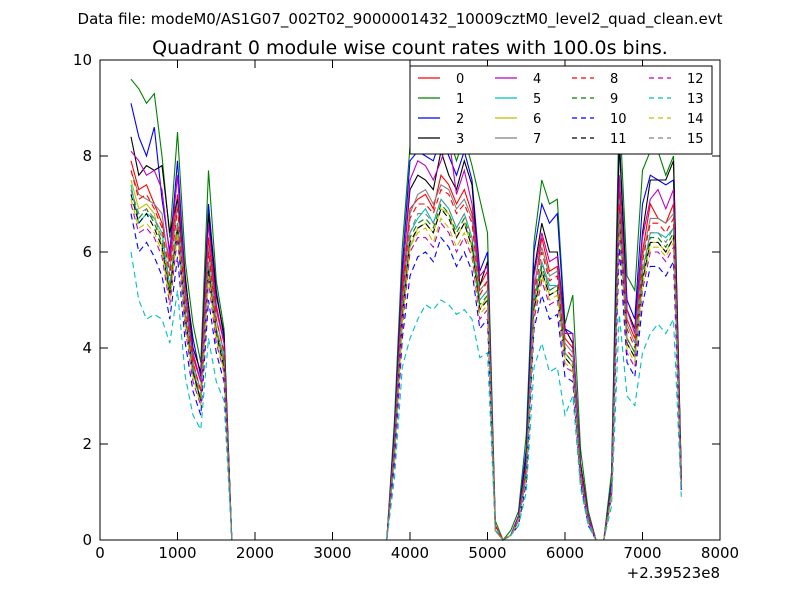 The width and height of the screenshot is (800, 604). Describe the element at coordinates (87, 156) in the screenshot. I see `y-tick-label: 8` at that location.